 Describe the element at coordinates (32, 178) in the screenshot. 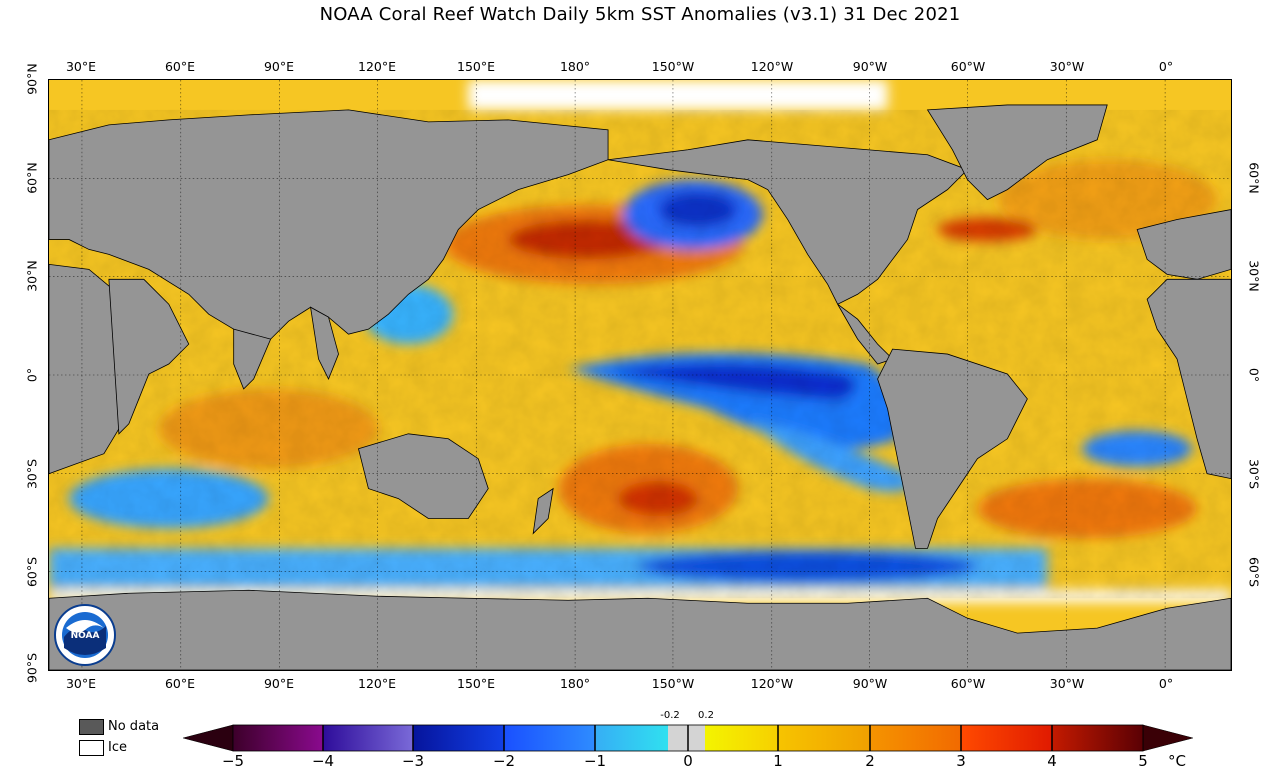

I see `lat-tick-left: 60°N` at that location.